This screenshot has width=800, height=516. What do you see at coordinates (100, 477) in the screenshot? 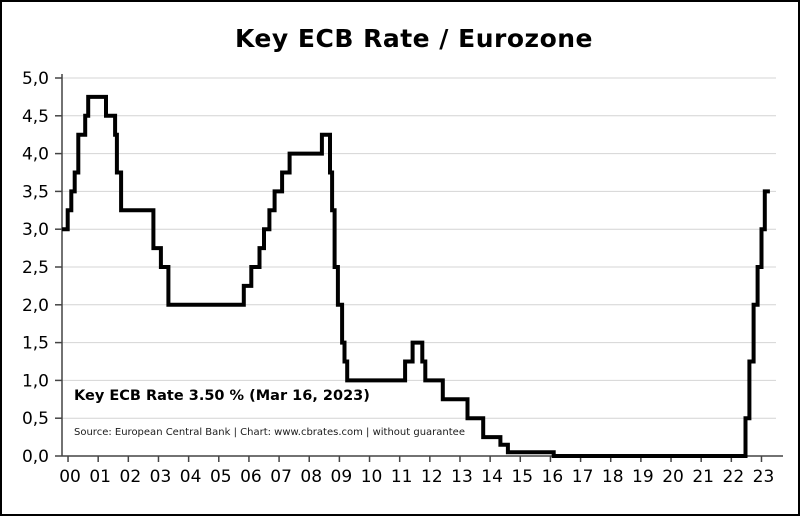
I see `x-tick-label: 01` at bounding box center [100, 477].